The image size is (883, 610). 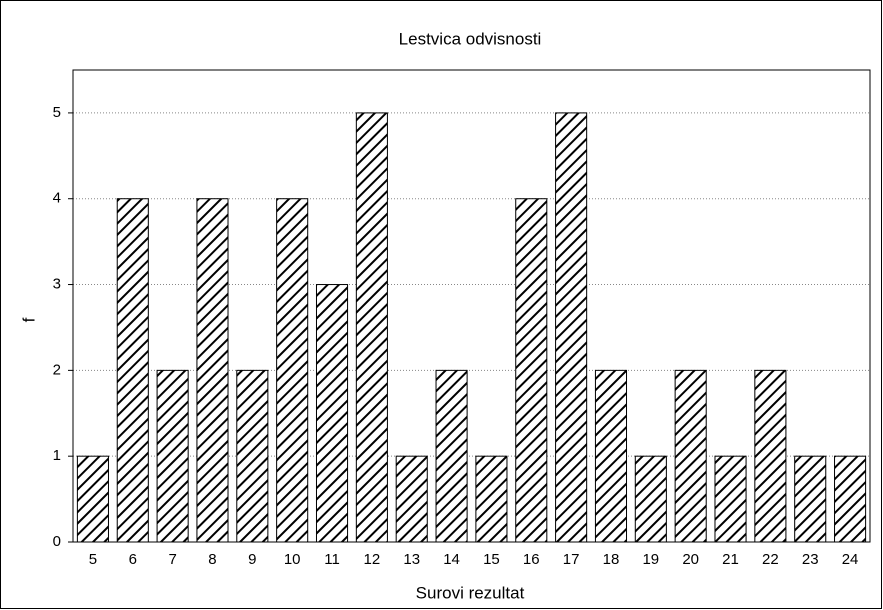 What do you see at coordinates (730, 559) in the screenshot?
I see `x-tick-label: 21` at bounding box center [730, 559].